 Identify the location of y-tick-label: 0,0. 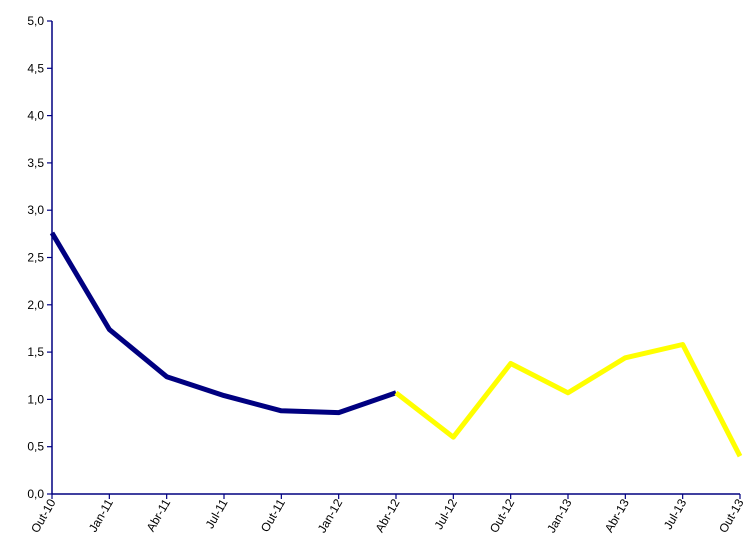
(35, 494).